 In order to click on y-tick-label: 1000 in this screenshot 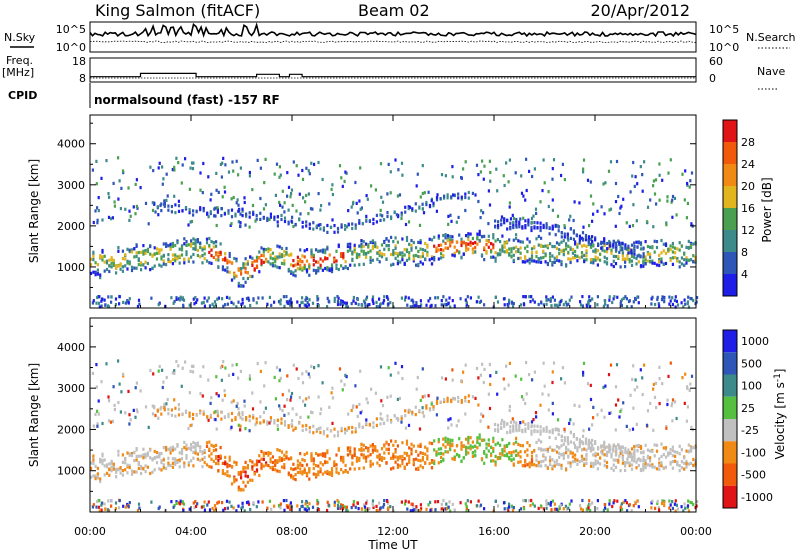, I will do `click(71, 471)`.